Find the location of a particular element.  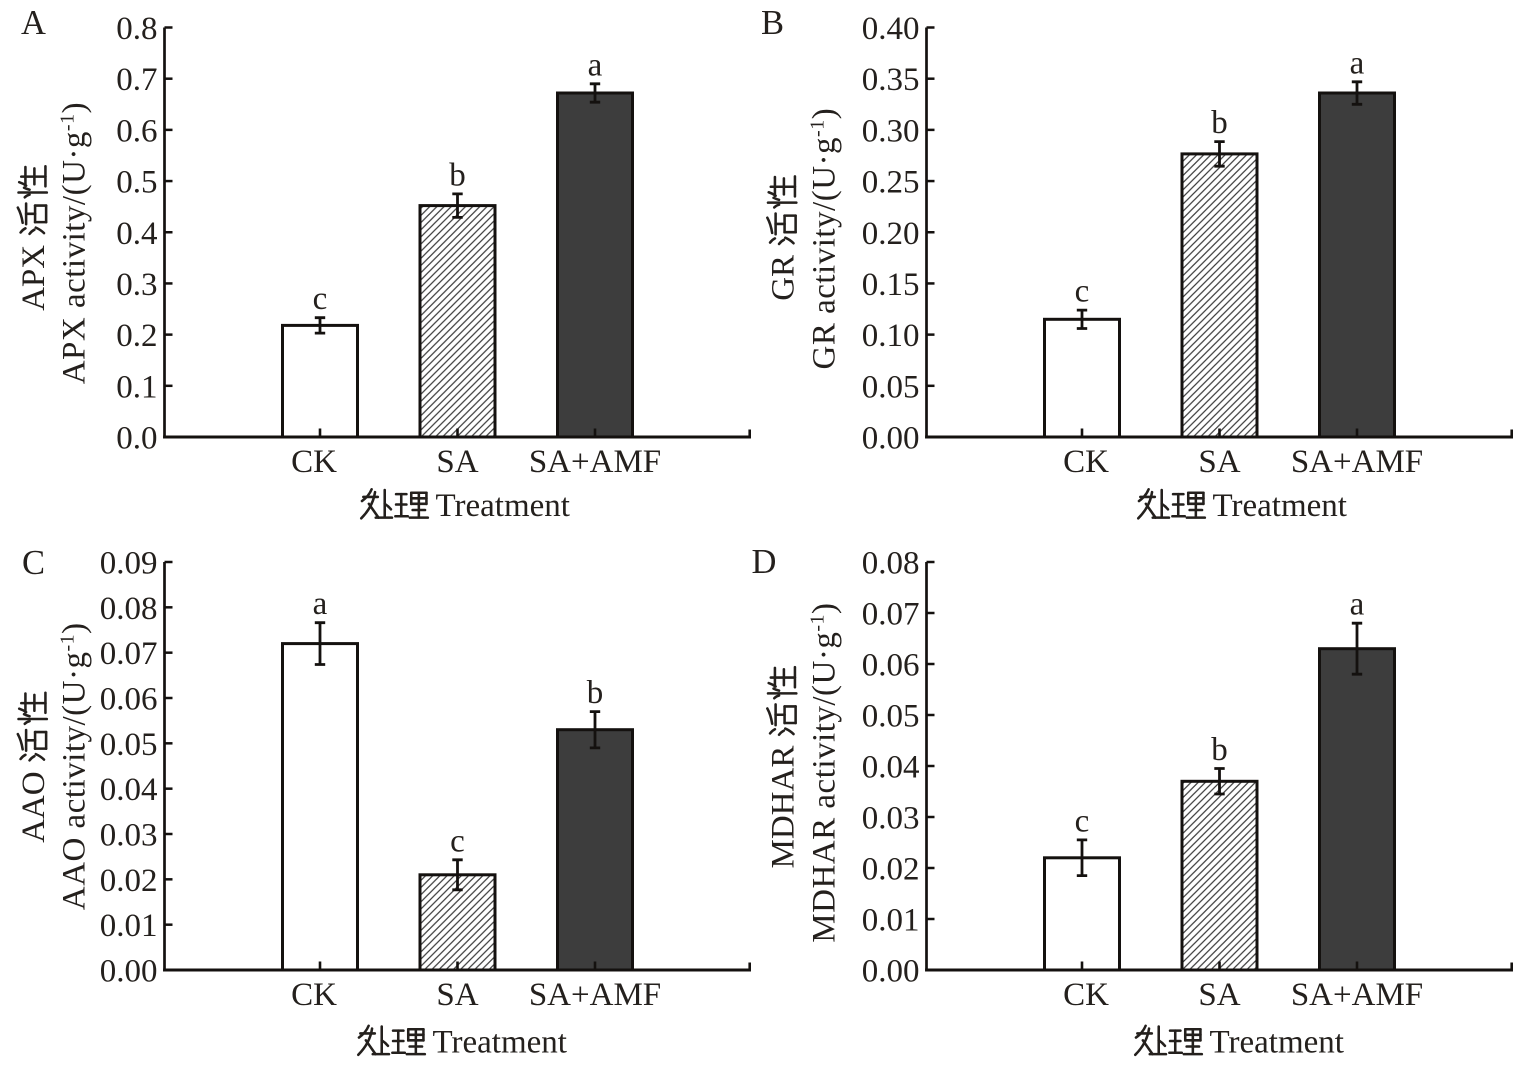

svg-text: 0.3 is located at coordinates (136, 285).